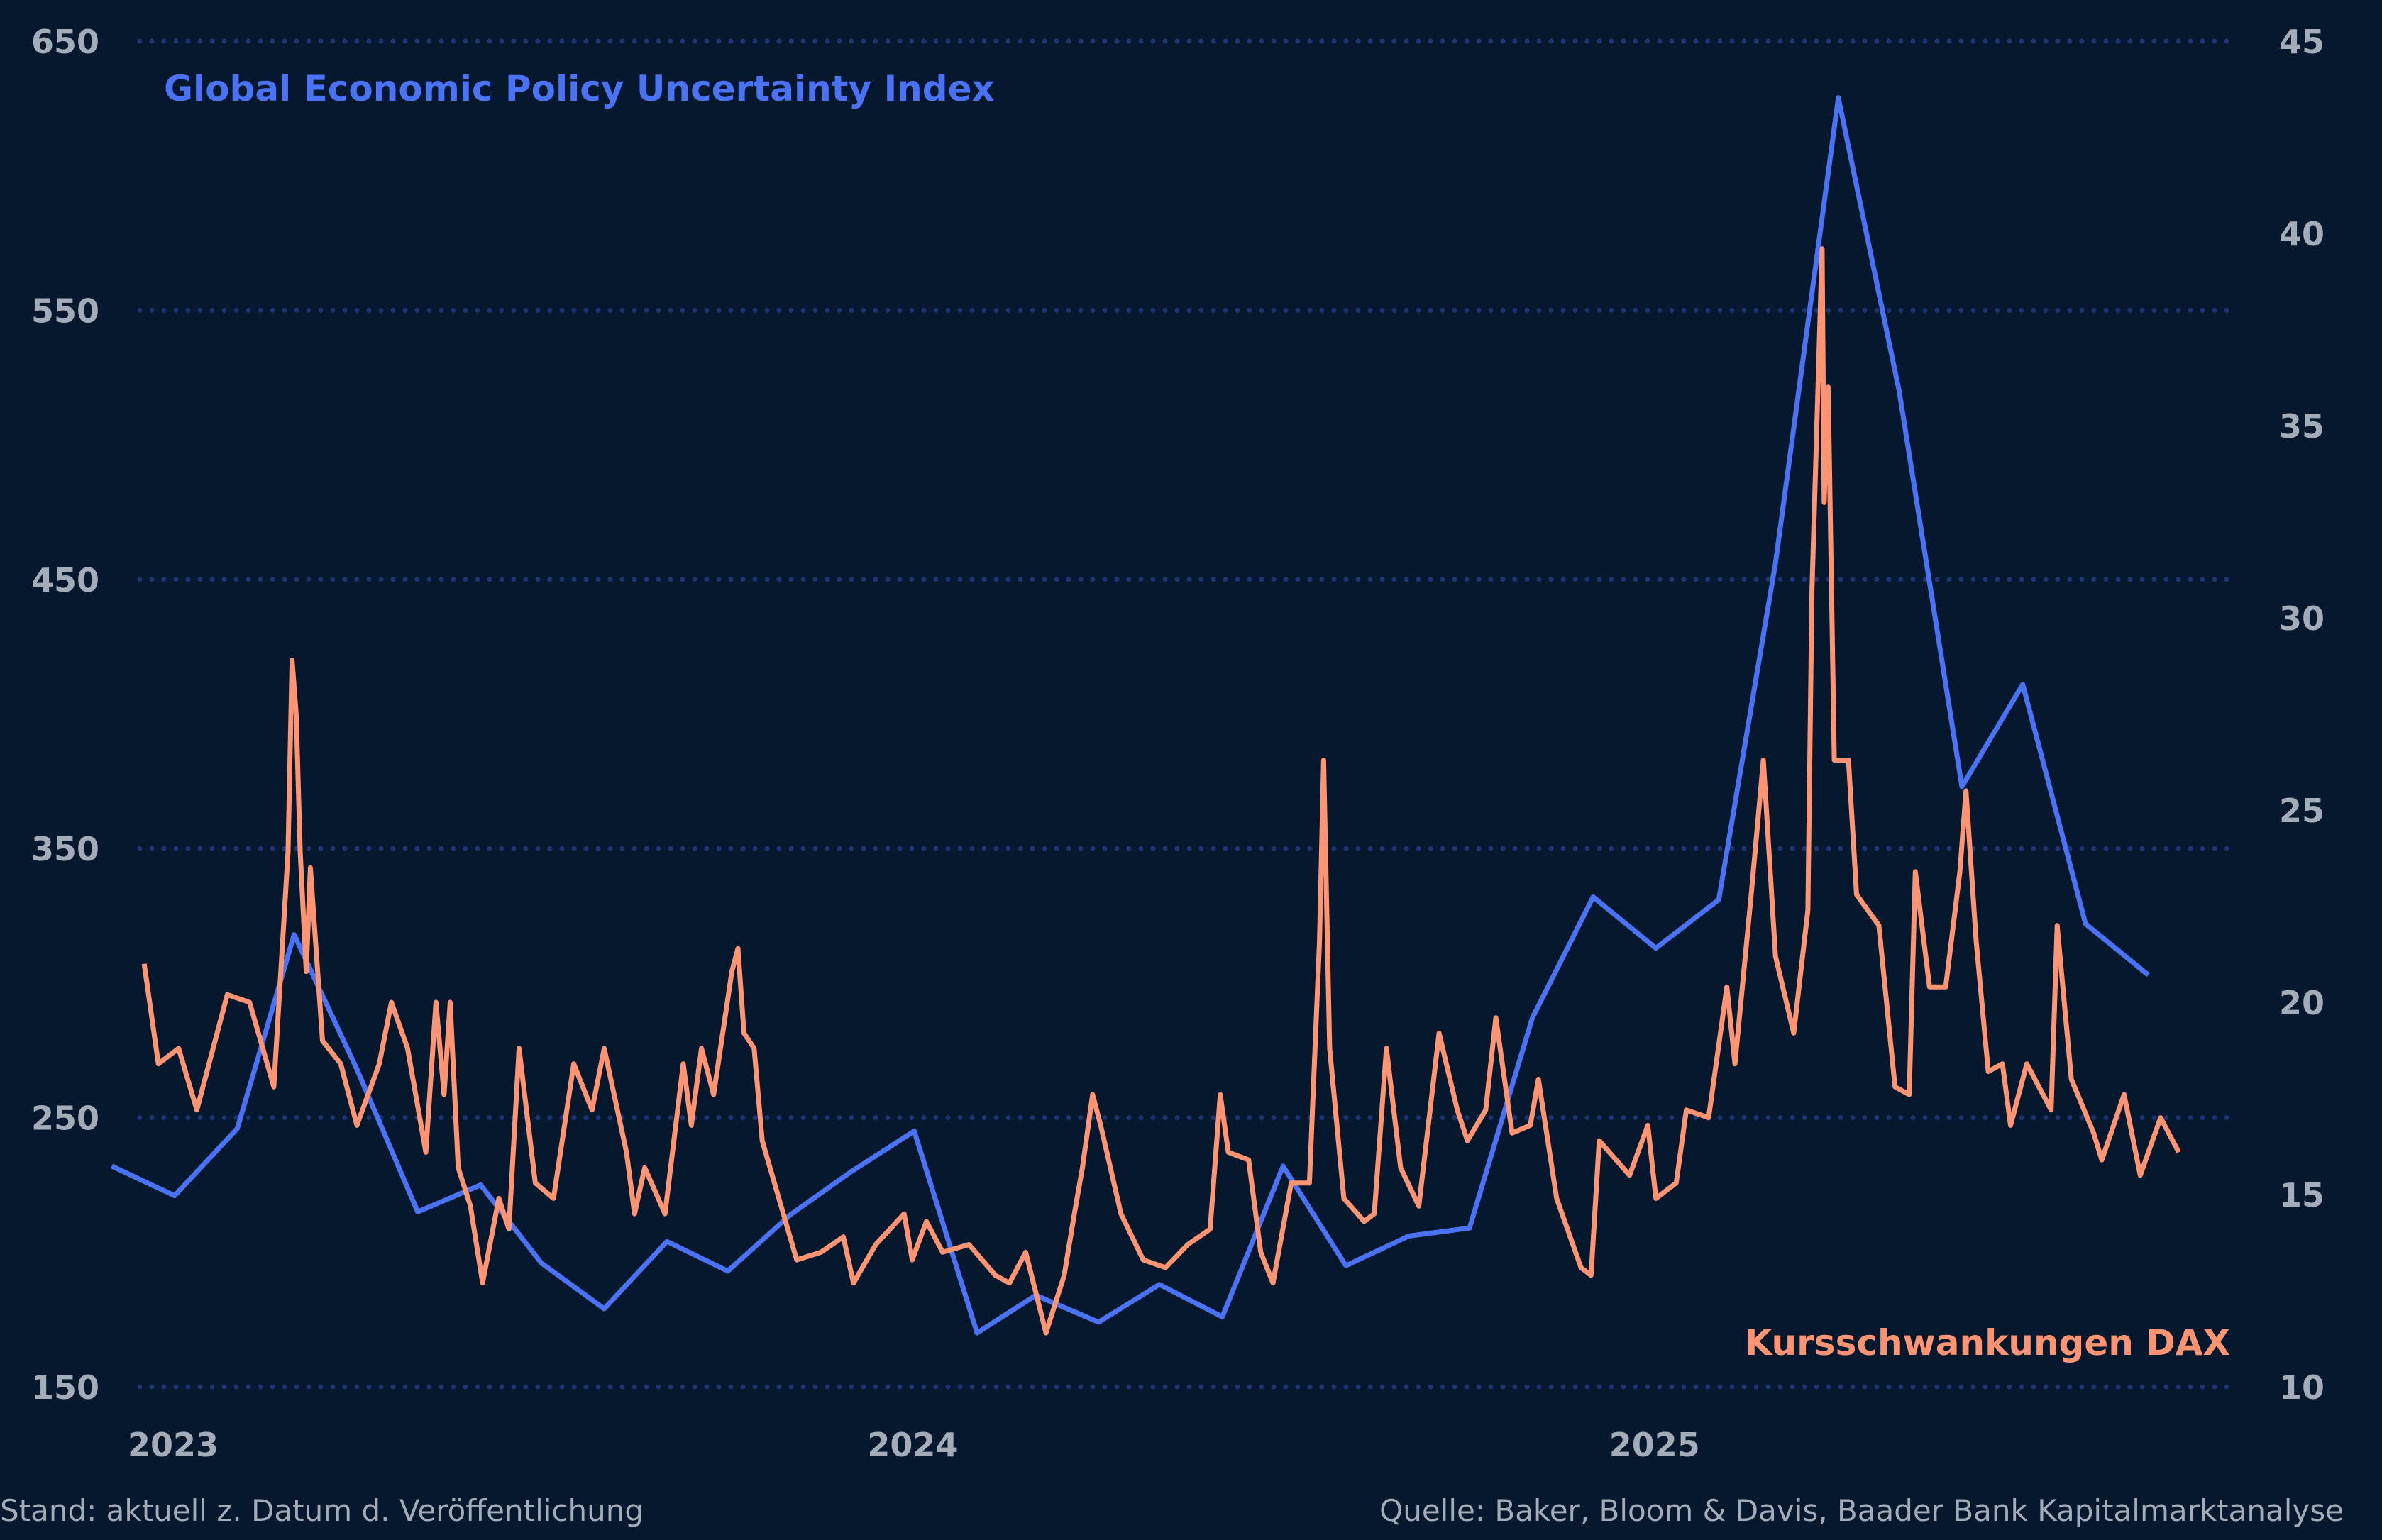  What do you see at coordinates (579, 88) in the screenshot?
I see `legend-label-epu: Global Economic Policy Uncertainty Index` at bounding box center [579, 88].